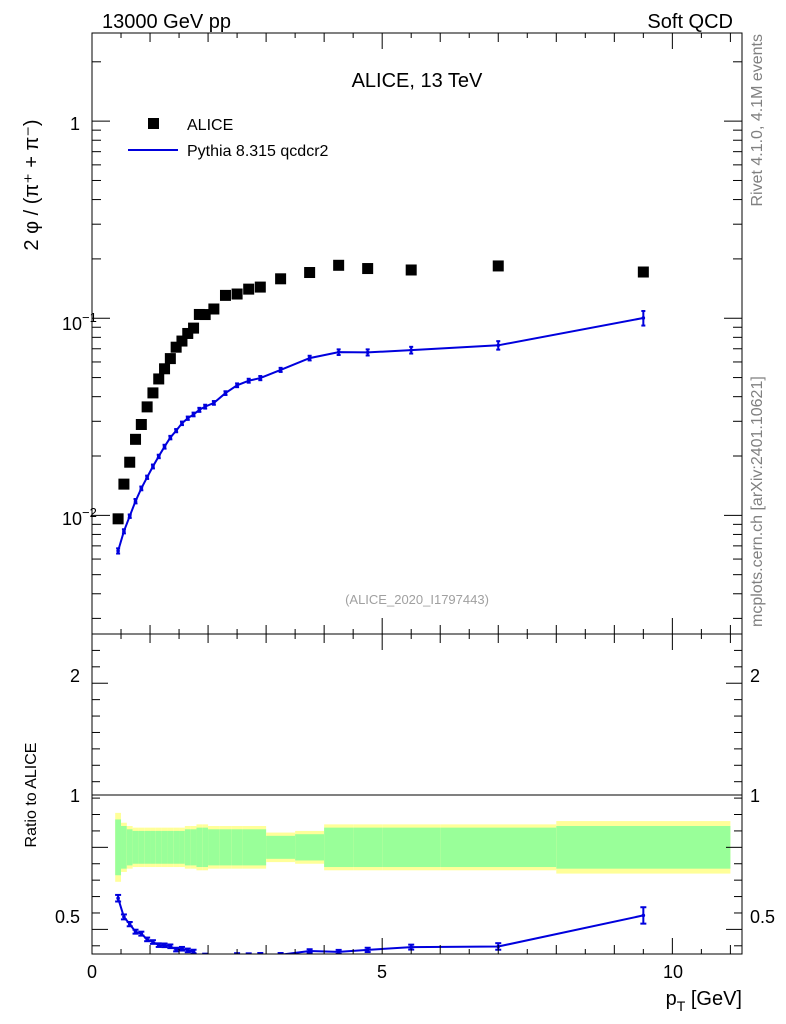 This screenshot has width=786, height=1024. Describe the element at coordinates (258, 151) in the screenshot. I see `legend-pythia-label: Pythia 8.315 qcdcr2` at that location.